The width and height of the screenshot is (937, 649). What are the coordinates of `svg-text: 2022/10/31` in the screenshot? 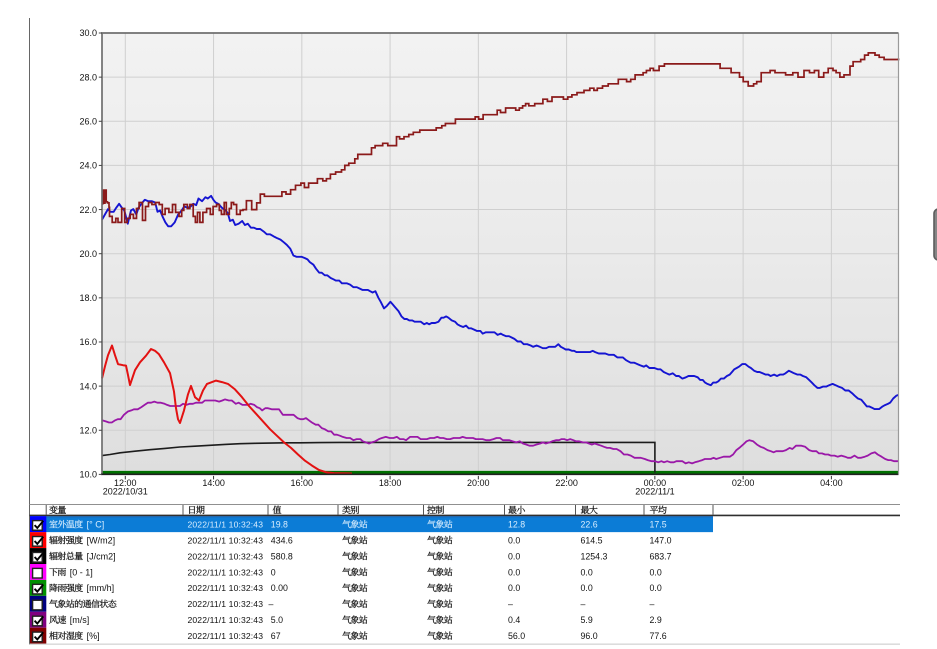 It's located at (125, 492).